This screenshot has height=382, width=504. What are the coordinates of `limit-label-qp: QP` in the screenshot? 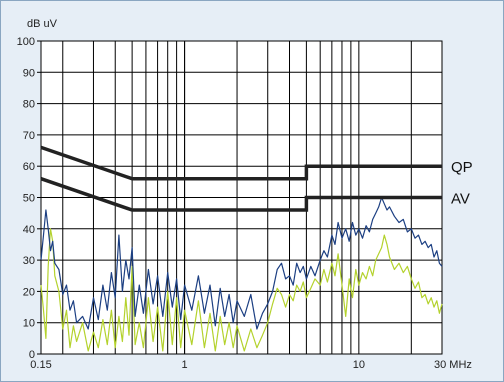 It's located at (462, 167).